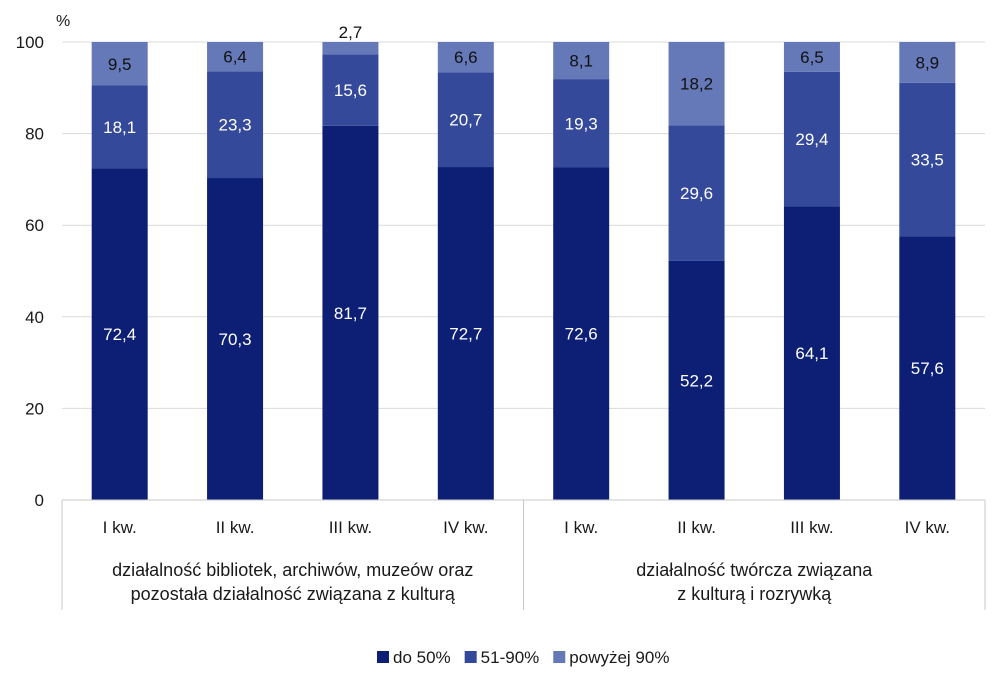 This screenshot has width=1002, height=675. I want to click on legend: do 50% 51-90% powyżej 90%, so click(523, 657).